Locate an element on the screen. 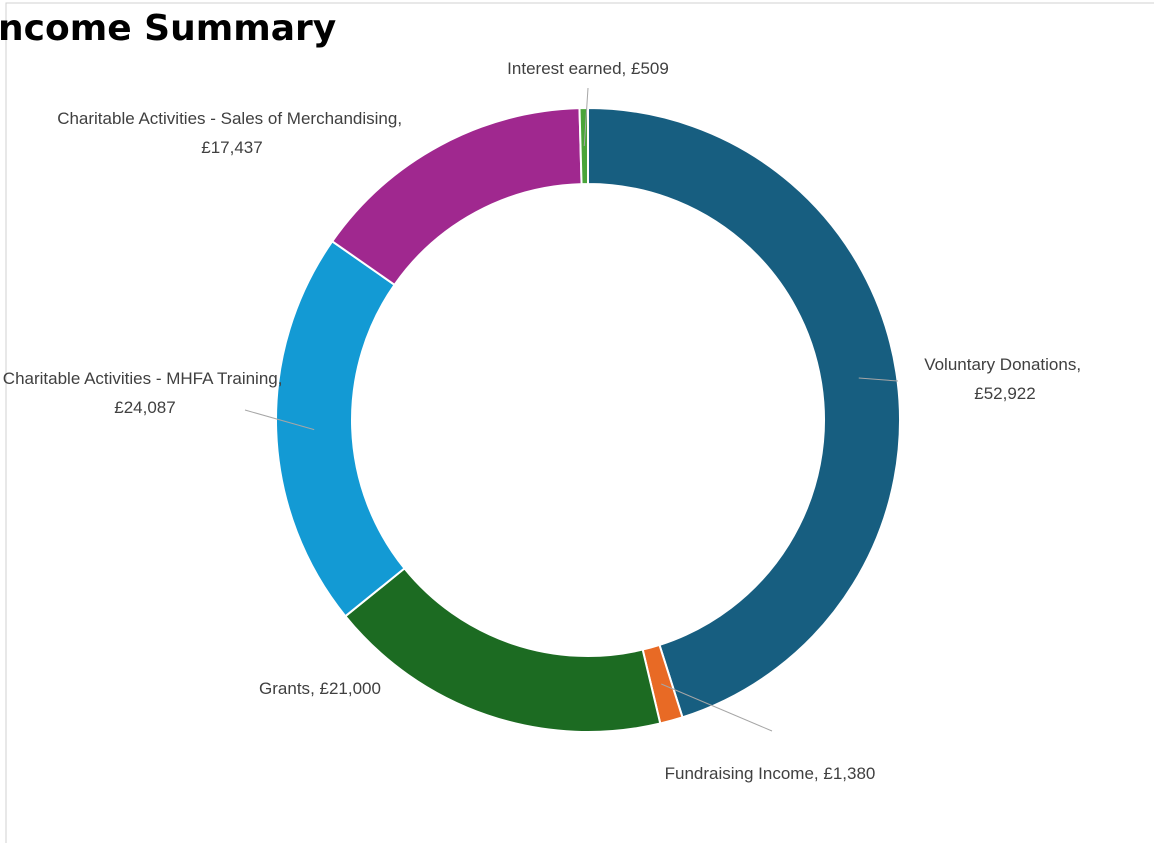 This screenshot has width=1154, height=843. data-label: Interest earned, £509 is located at coordinates (588, 68).